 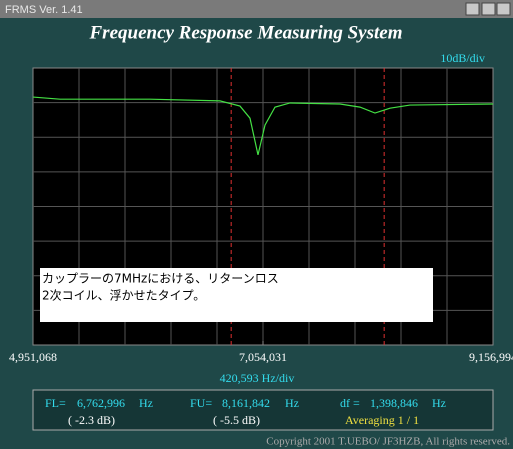 What do you see at coordinates (33, 357) in the screenshot?
I see `x-tick-label: 4,951,068` at bounding box center [33, 357].